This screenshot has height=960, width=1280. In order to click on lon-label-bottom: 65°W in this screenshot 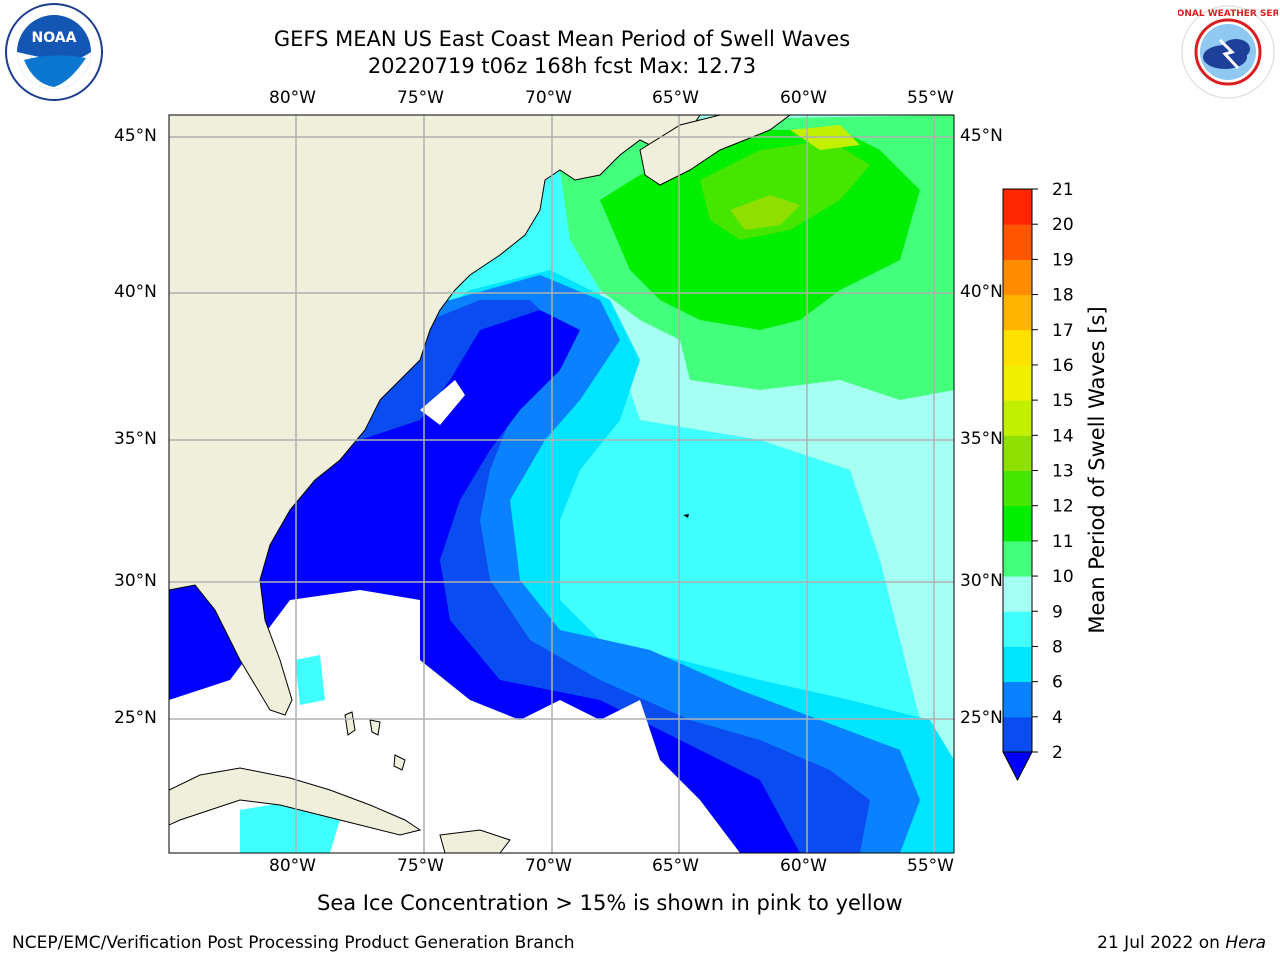, I will do `click(675, 866)`.